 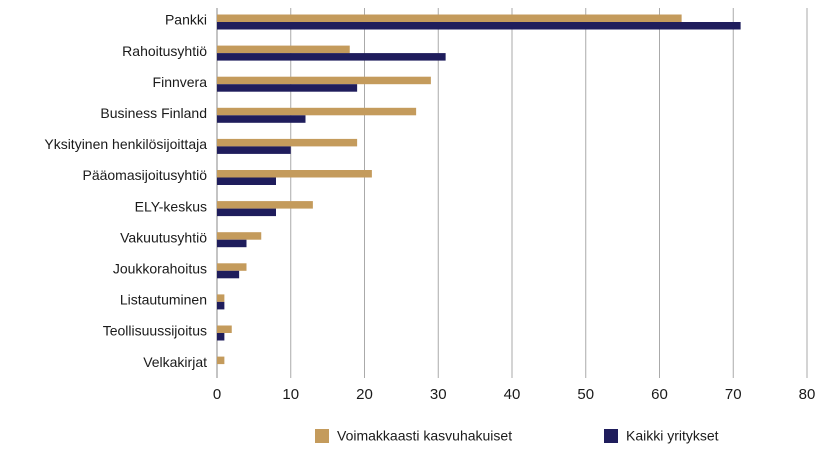 What do you see at coordinates (144, 175) in the screenshot?
I see `y-tick-label: Pääomasijoitusyhtiö` at bounding box center [144, 175].